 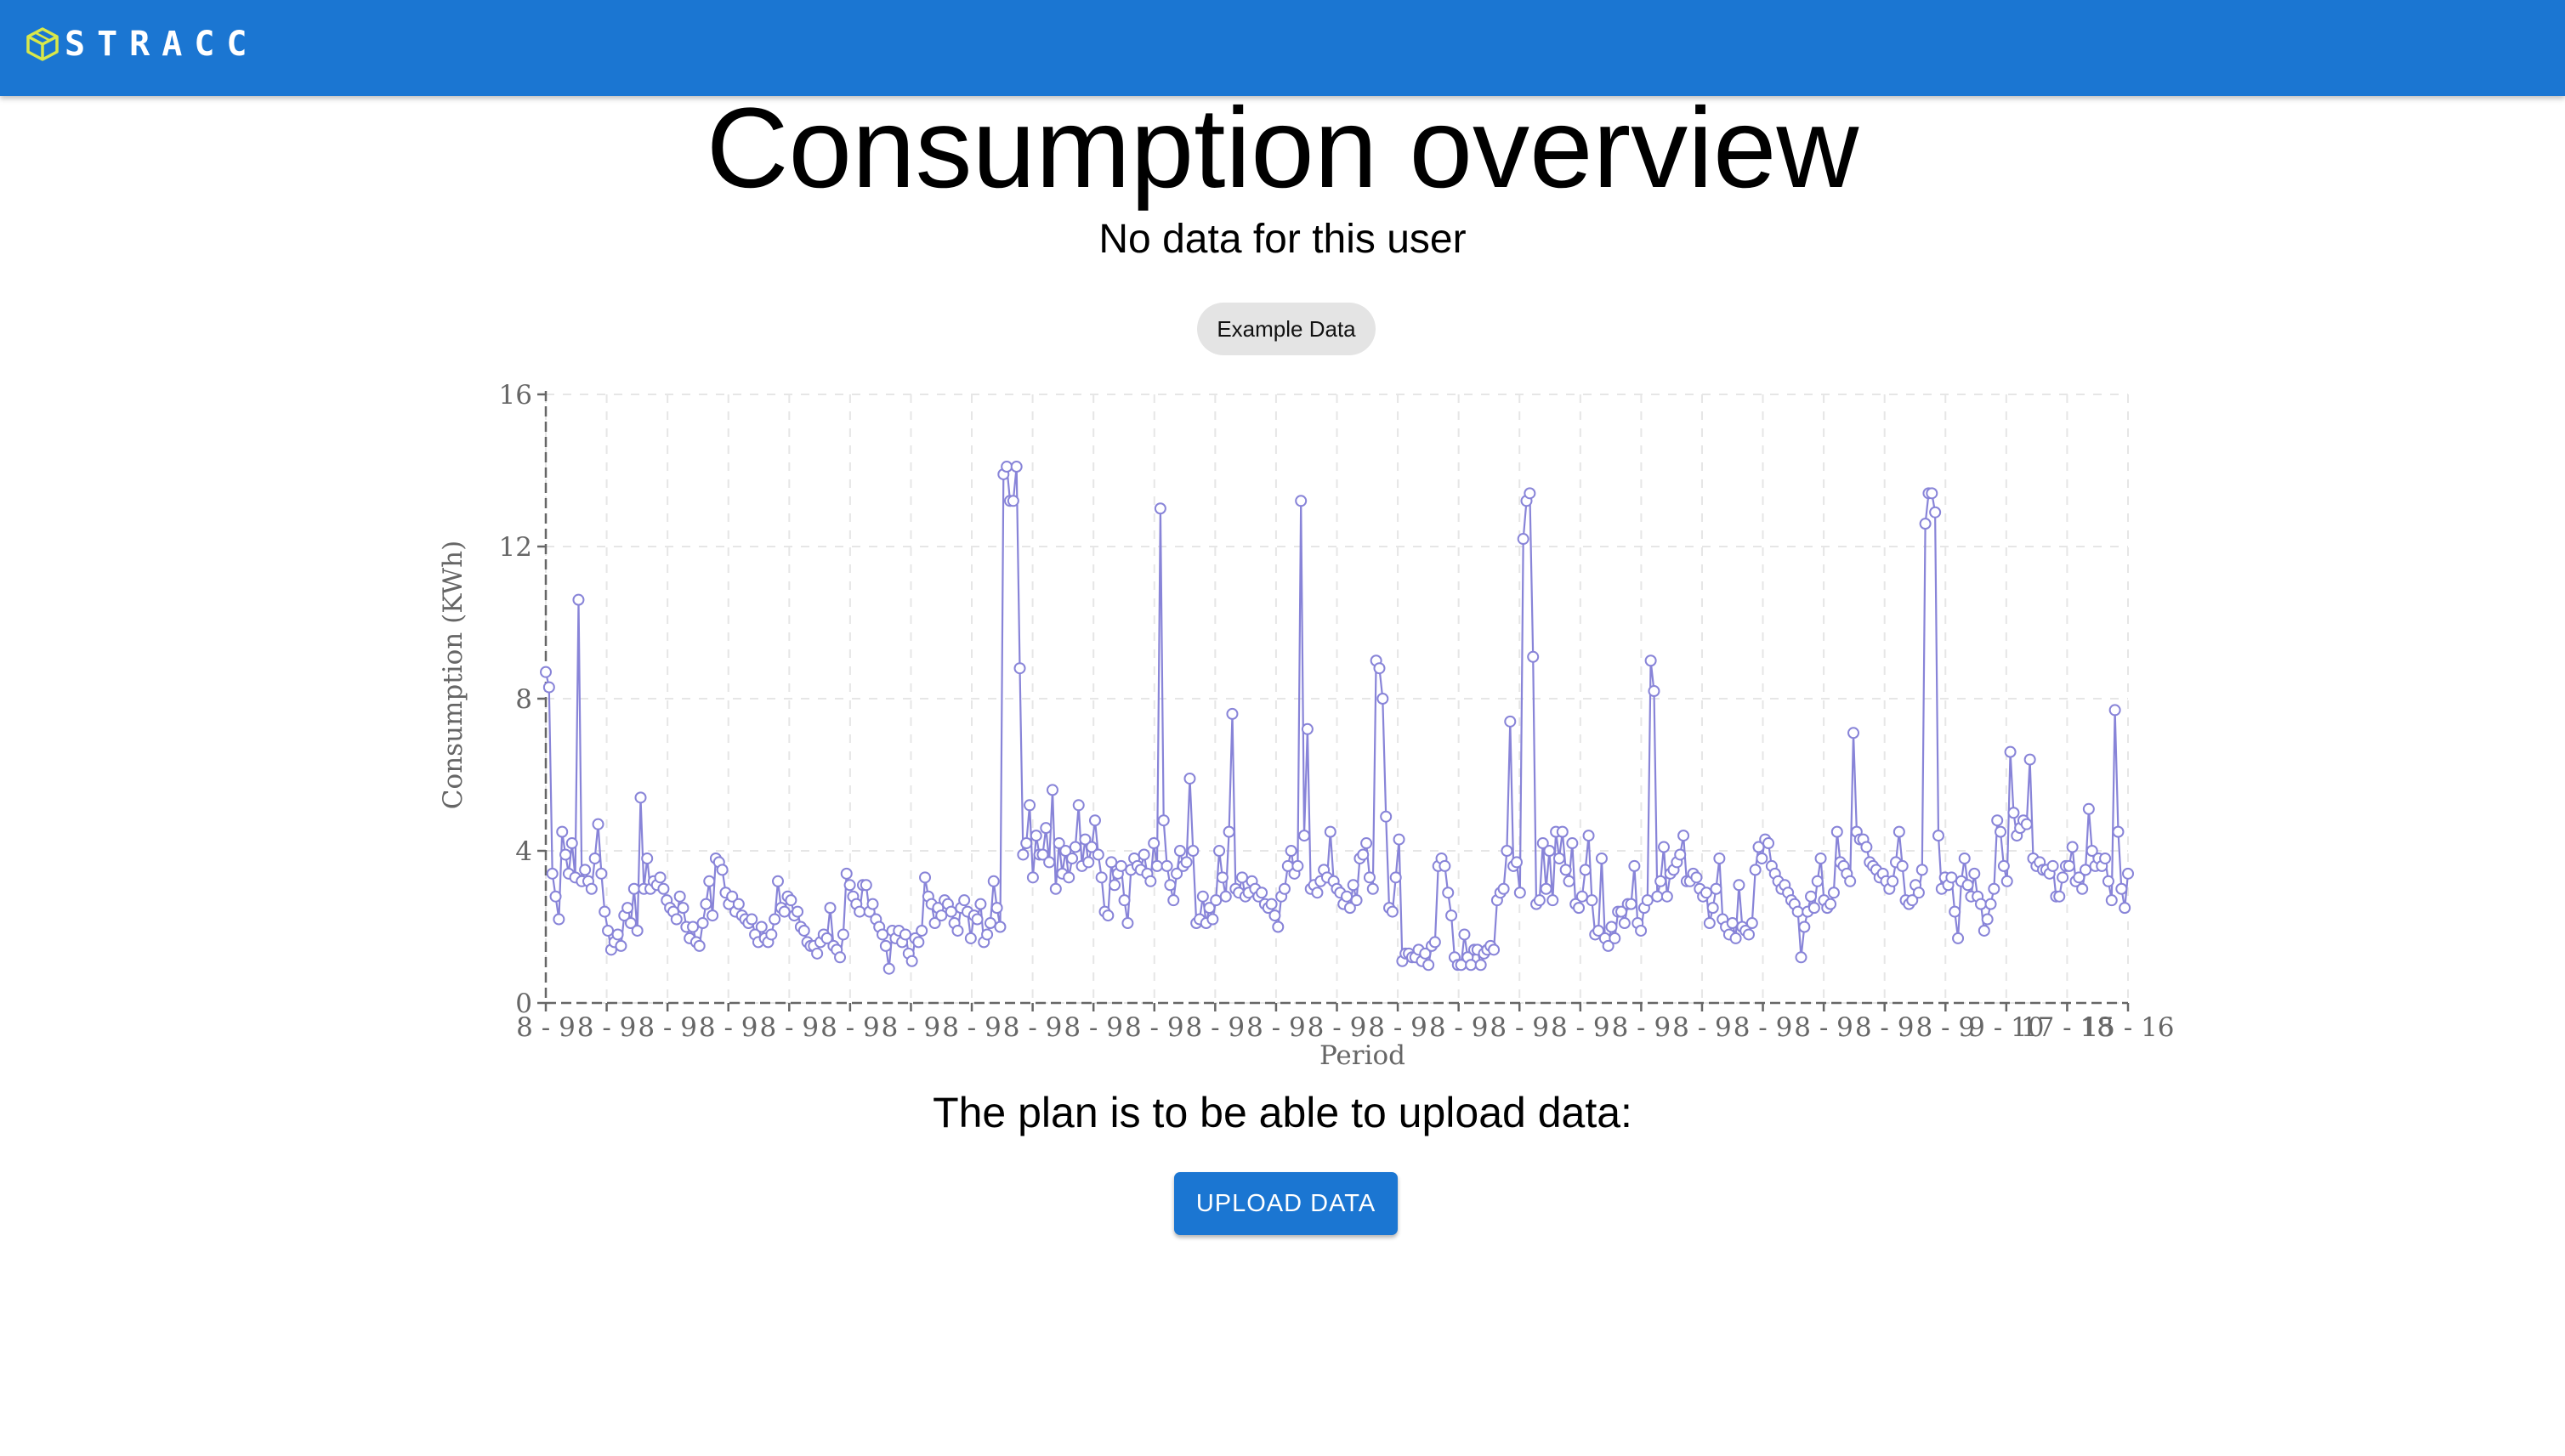 What do you see at coordinates (515, 547) in the screenshot?
I see `y-tick-label: 12` at bounding box center [515, 547].